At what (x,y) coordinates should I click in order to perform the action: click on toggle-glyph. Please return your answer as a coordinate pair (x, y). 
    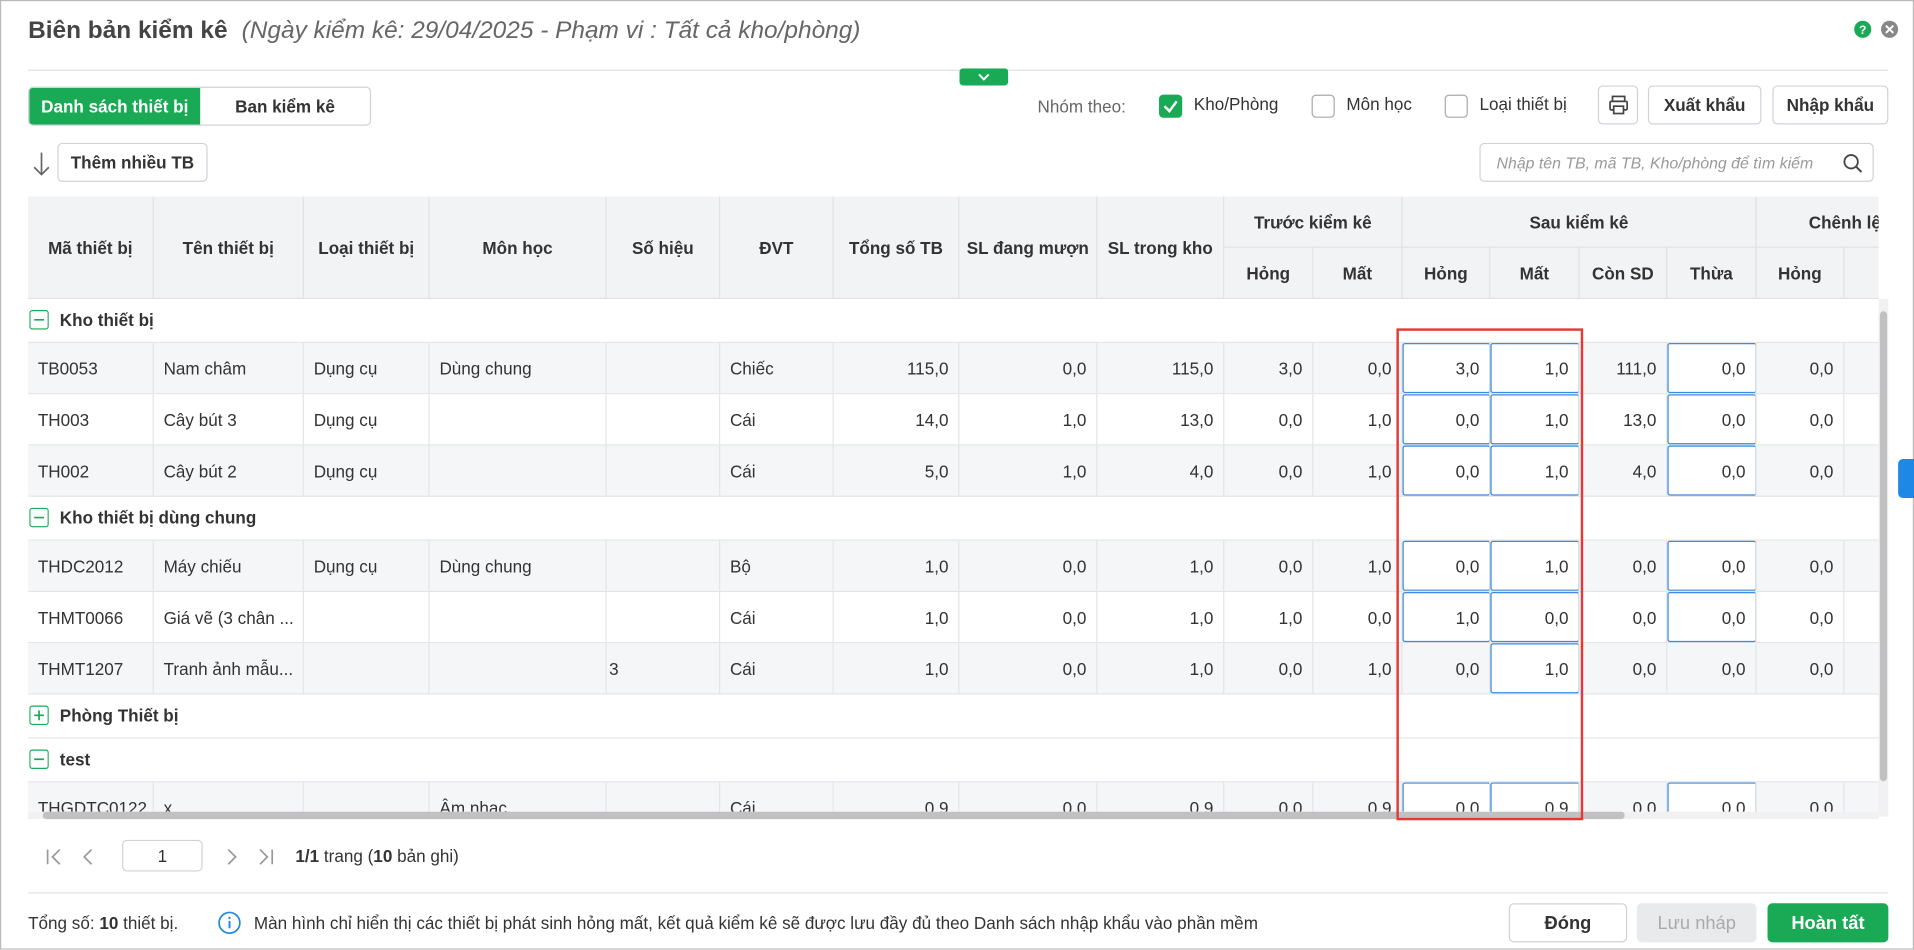
    Looking at the image, I should click on (39, 715).